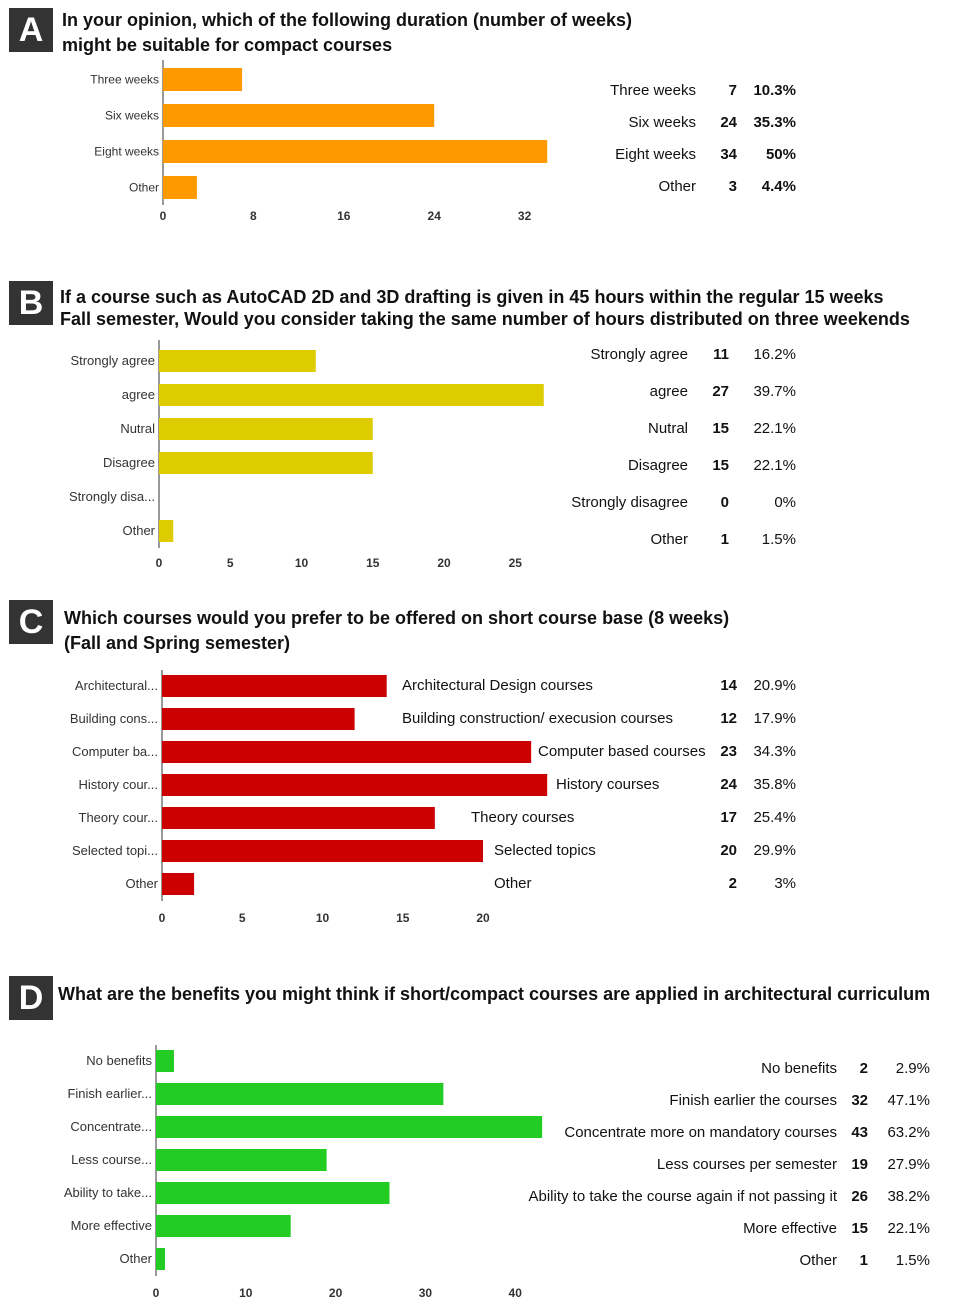 This screenshot has width=956, height=1299. I want to click on table-percent: 0%, so click(785, 502).